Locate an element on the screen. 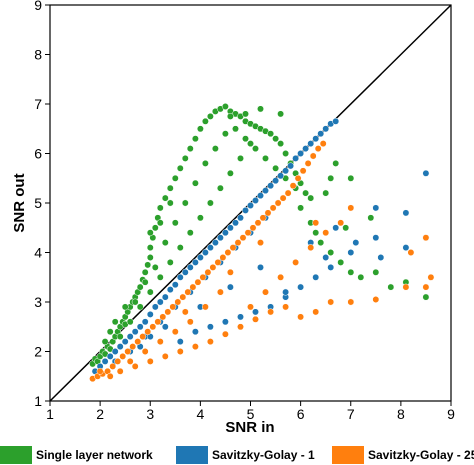  x-tick-label: 2 is located at coordinates (100, 414).